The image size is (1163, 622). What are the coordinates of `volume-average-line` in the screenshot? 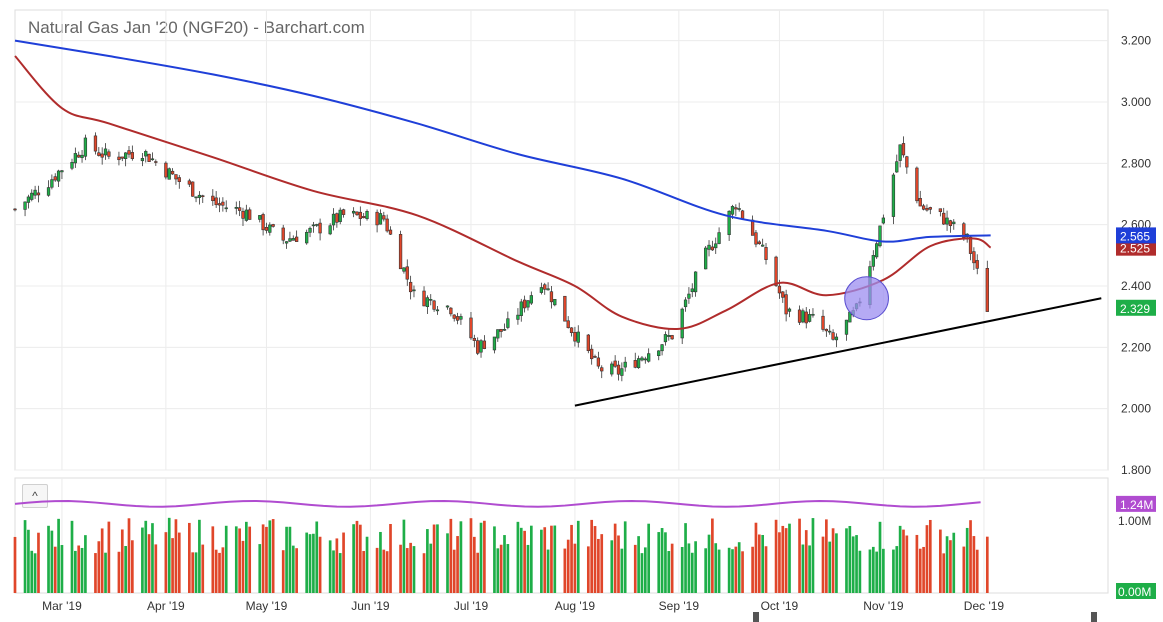 It's located at (497, 504).